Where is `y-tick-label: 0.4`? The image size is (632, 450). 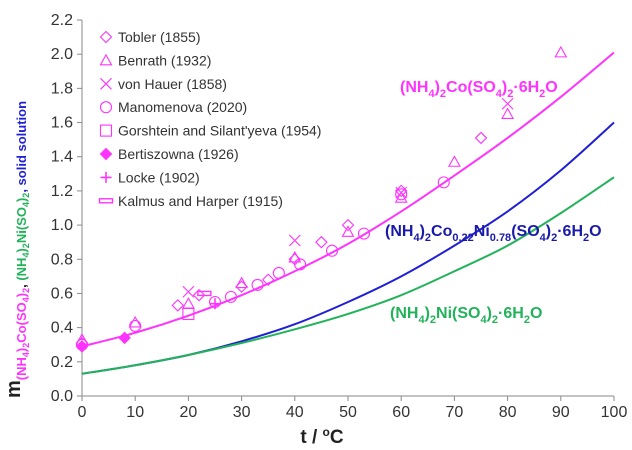 y-tick-label: 0.4 is located at coordinates (62, 328).